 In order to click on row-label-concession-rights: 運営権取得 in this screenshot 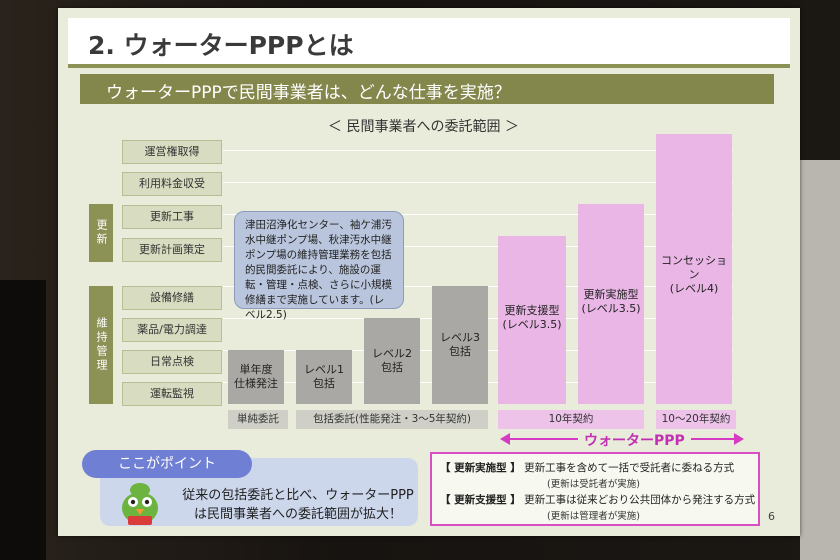, I will do `click(172, 152)`.